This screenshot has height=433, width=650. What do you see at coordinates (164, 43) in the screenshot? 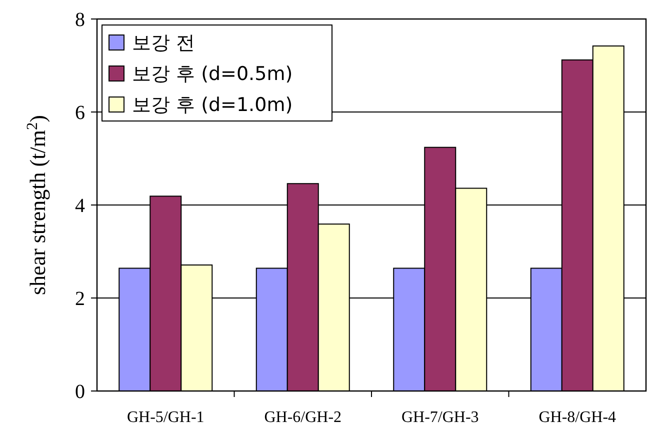
I see `legend-label: 보강 전` at bounding box center [164, 43].